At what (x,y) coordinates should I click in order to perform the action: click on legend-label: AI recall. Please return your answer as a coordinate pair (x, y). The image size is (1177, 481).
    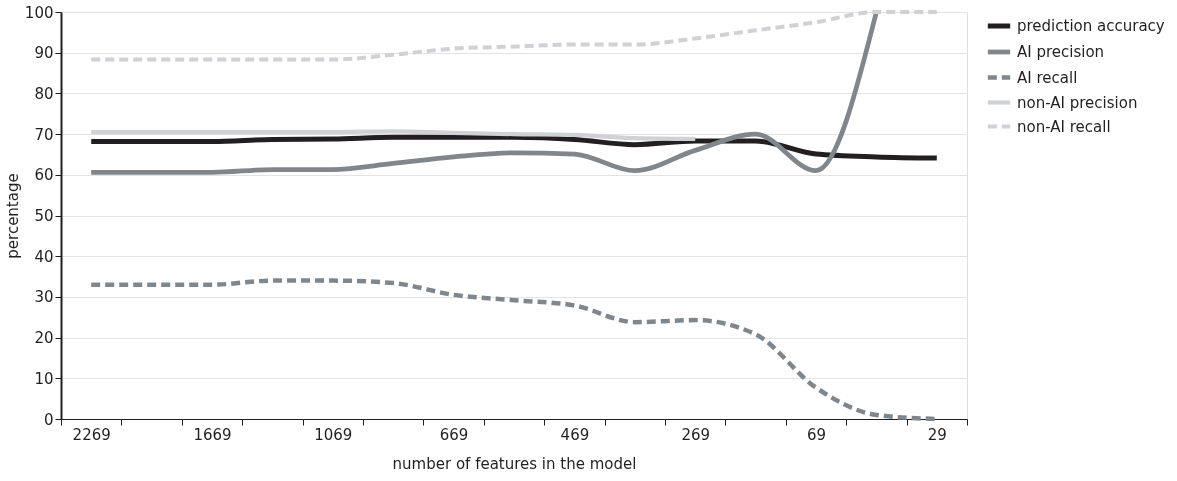
    Looking at the image, I should click on (1047, 77).